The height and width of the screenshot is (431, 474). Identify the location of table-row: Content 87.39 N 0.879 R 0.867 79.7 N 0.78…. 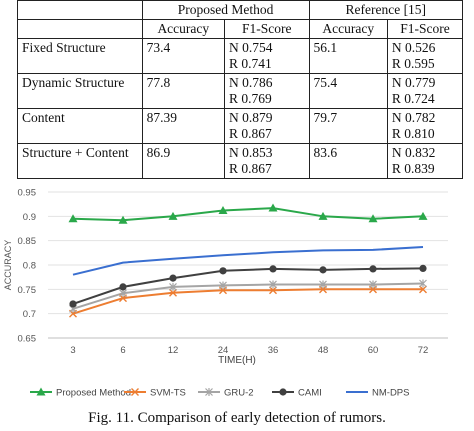
(240, 126).